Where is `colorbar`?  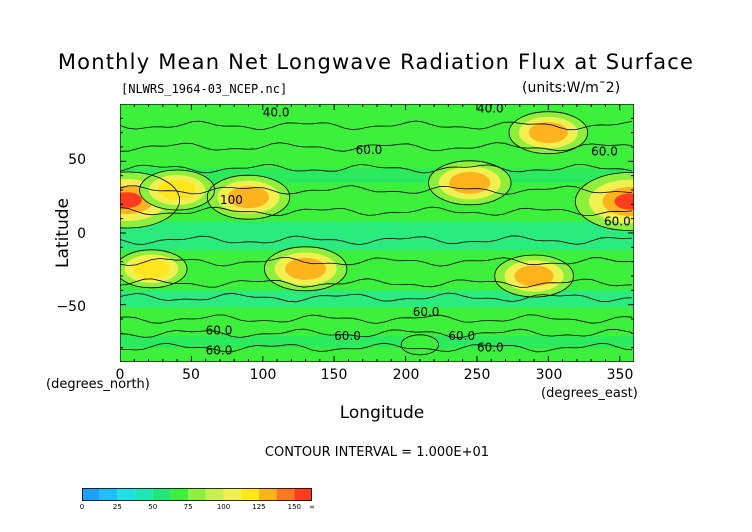
colorbar is located at coordinates (197, 494).